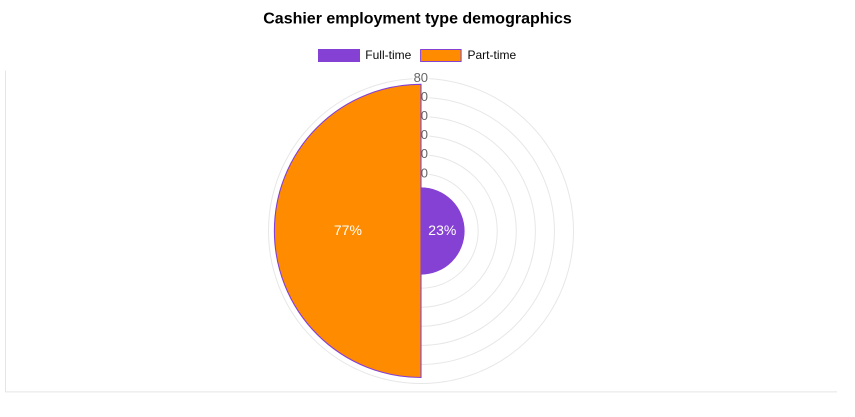 Image resolution: width=855 pixels, height=417 pixels. I want to click on svg-text: Full-time, so click(388, 55).